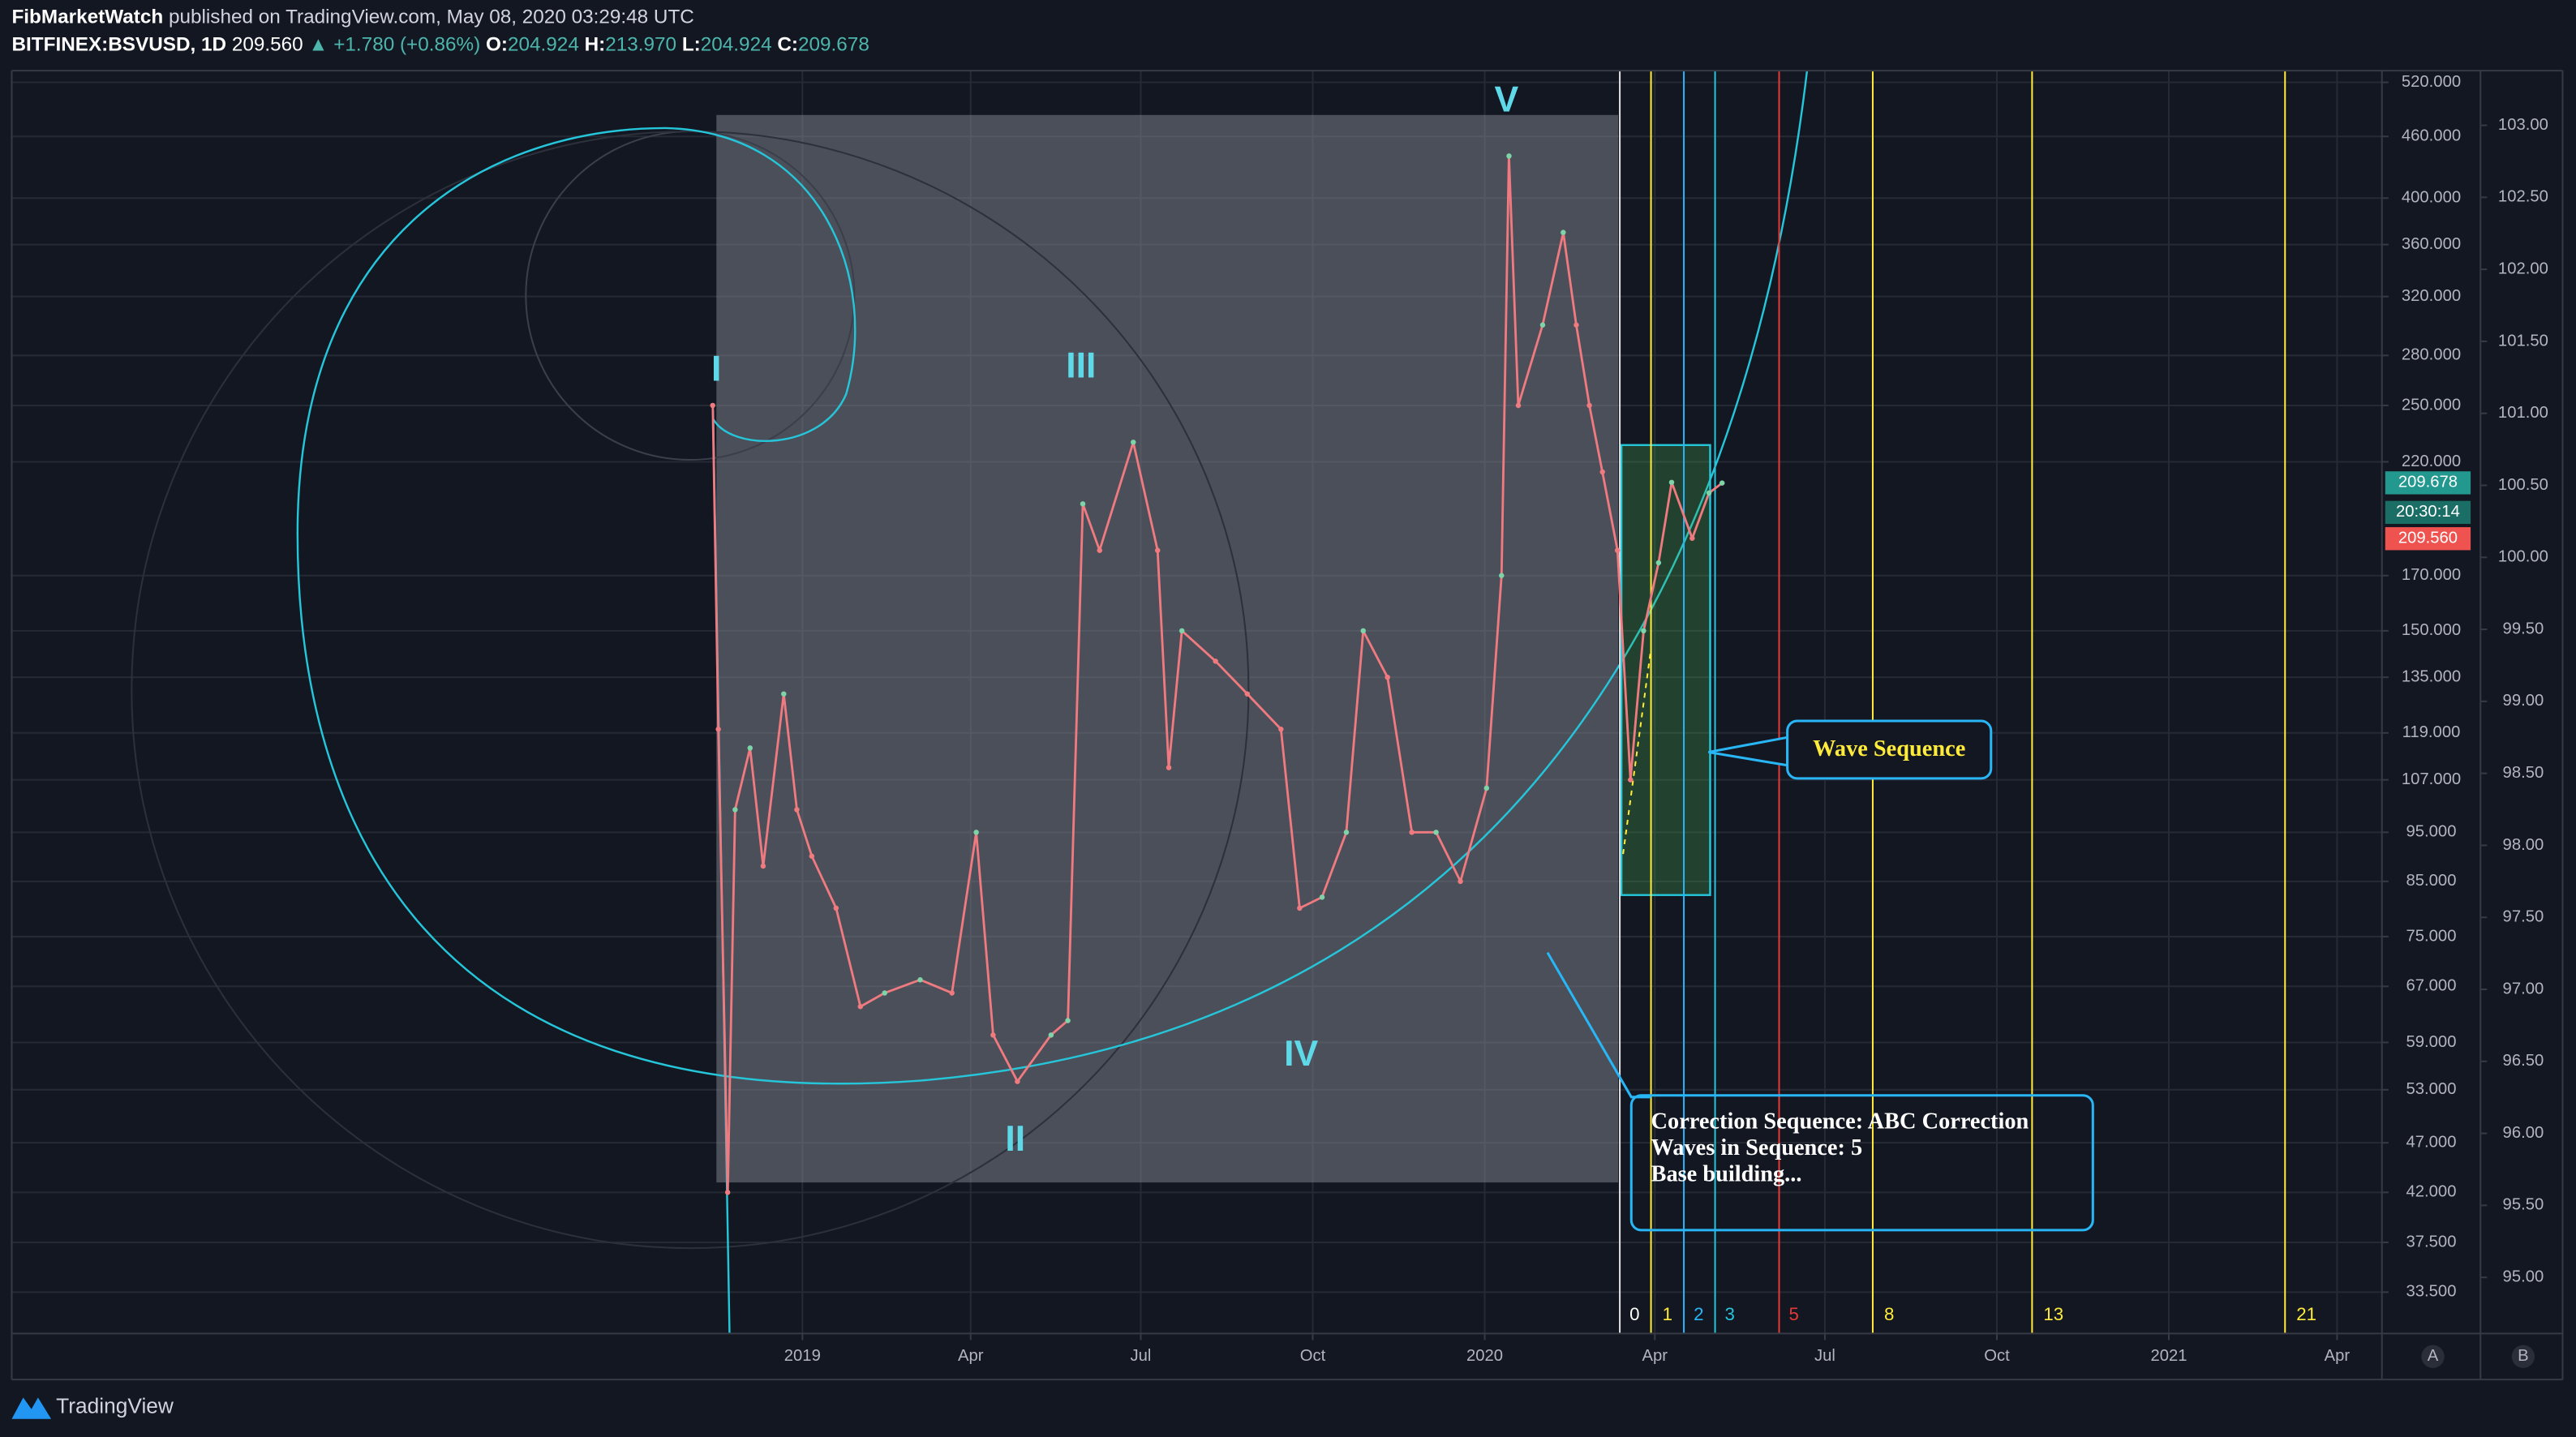 The height and width of the screenshot is (1437, 2576). What do you see at coordinates (267, 45) in the screenshot?
I see `last: 209.560` at bounding box center [267, 45].